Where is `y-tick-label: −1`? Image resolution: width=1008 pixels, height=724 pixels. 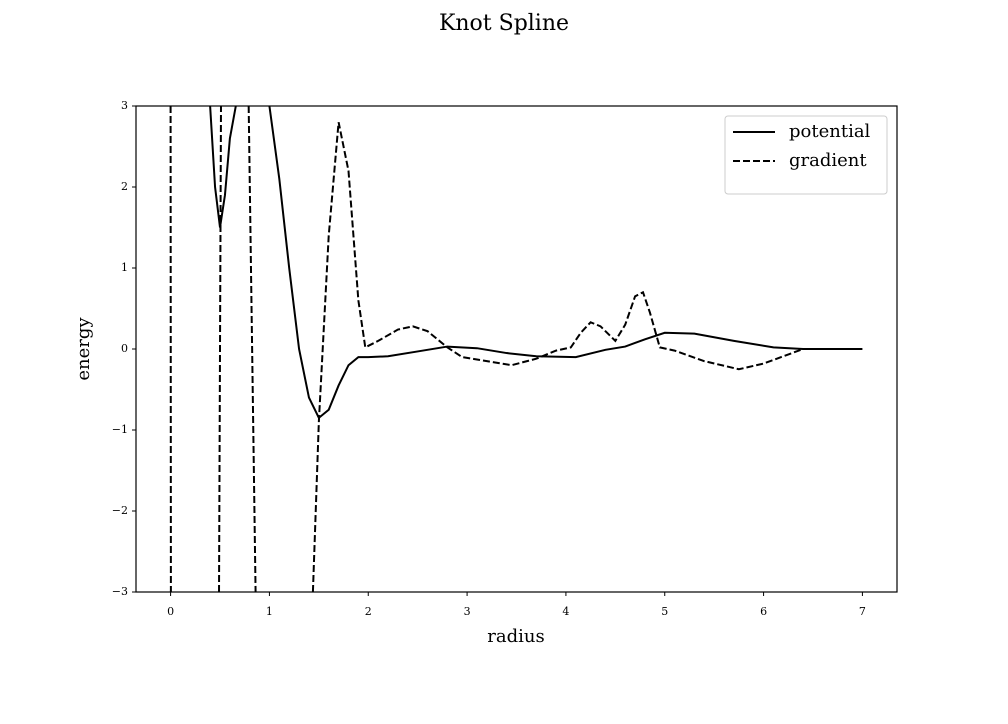 y-tick-label: −1 is located at coordinates (120, 429).